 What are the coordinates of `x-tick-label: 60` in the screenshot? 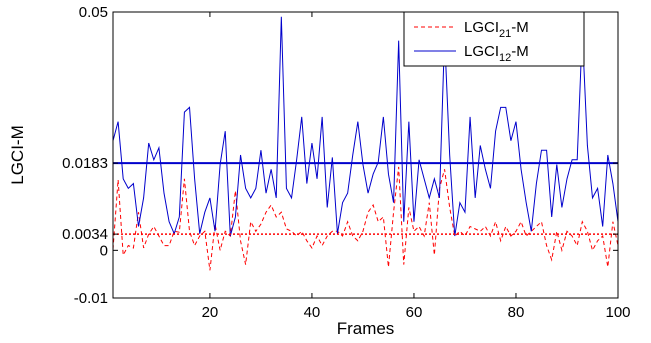 It's located at (414, 312).